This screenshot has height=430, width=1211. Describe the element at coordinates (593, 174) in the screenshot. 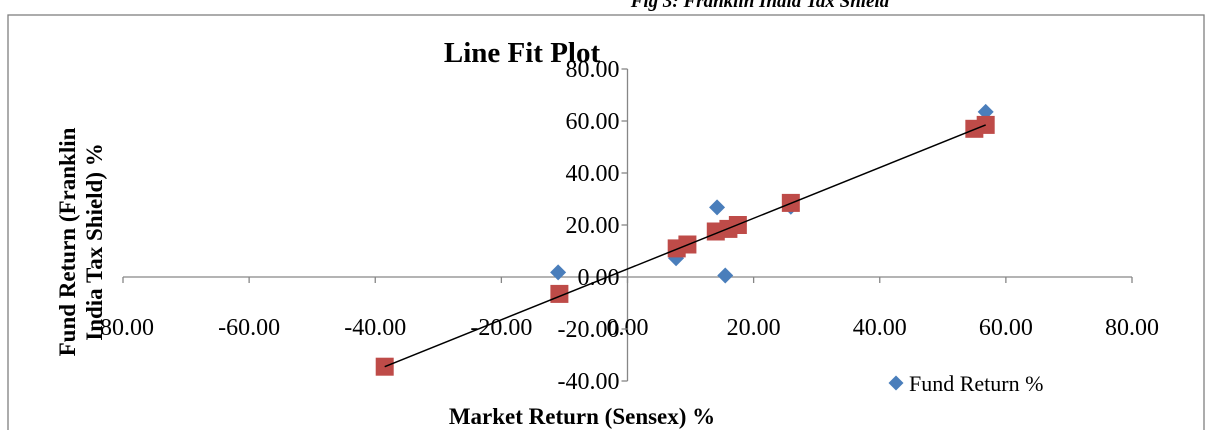

I see `y-tick-label: 40.00` at that location.